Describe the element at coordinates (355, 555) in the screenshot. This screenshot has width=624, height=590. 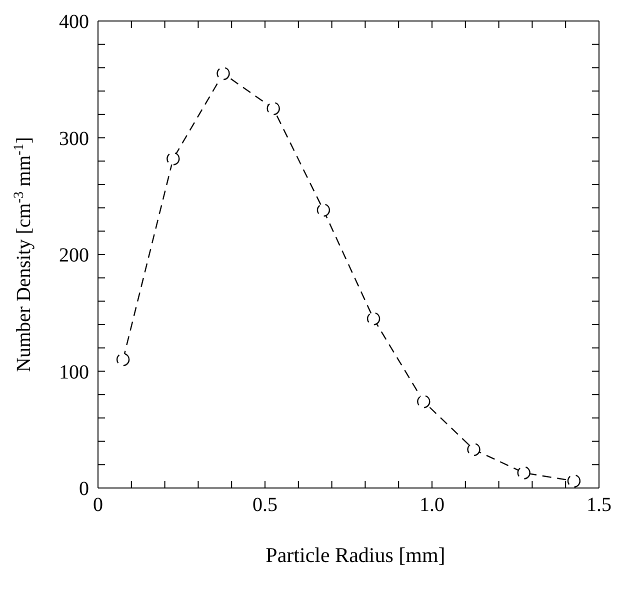
I see `x-axis-title: Particle Radius [mm]` at that location.